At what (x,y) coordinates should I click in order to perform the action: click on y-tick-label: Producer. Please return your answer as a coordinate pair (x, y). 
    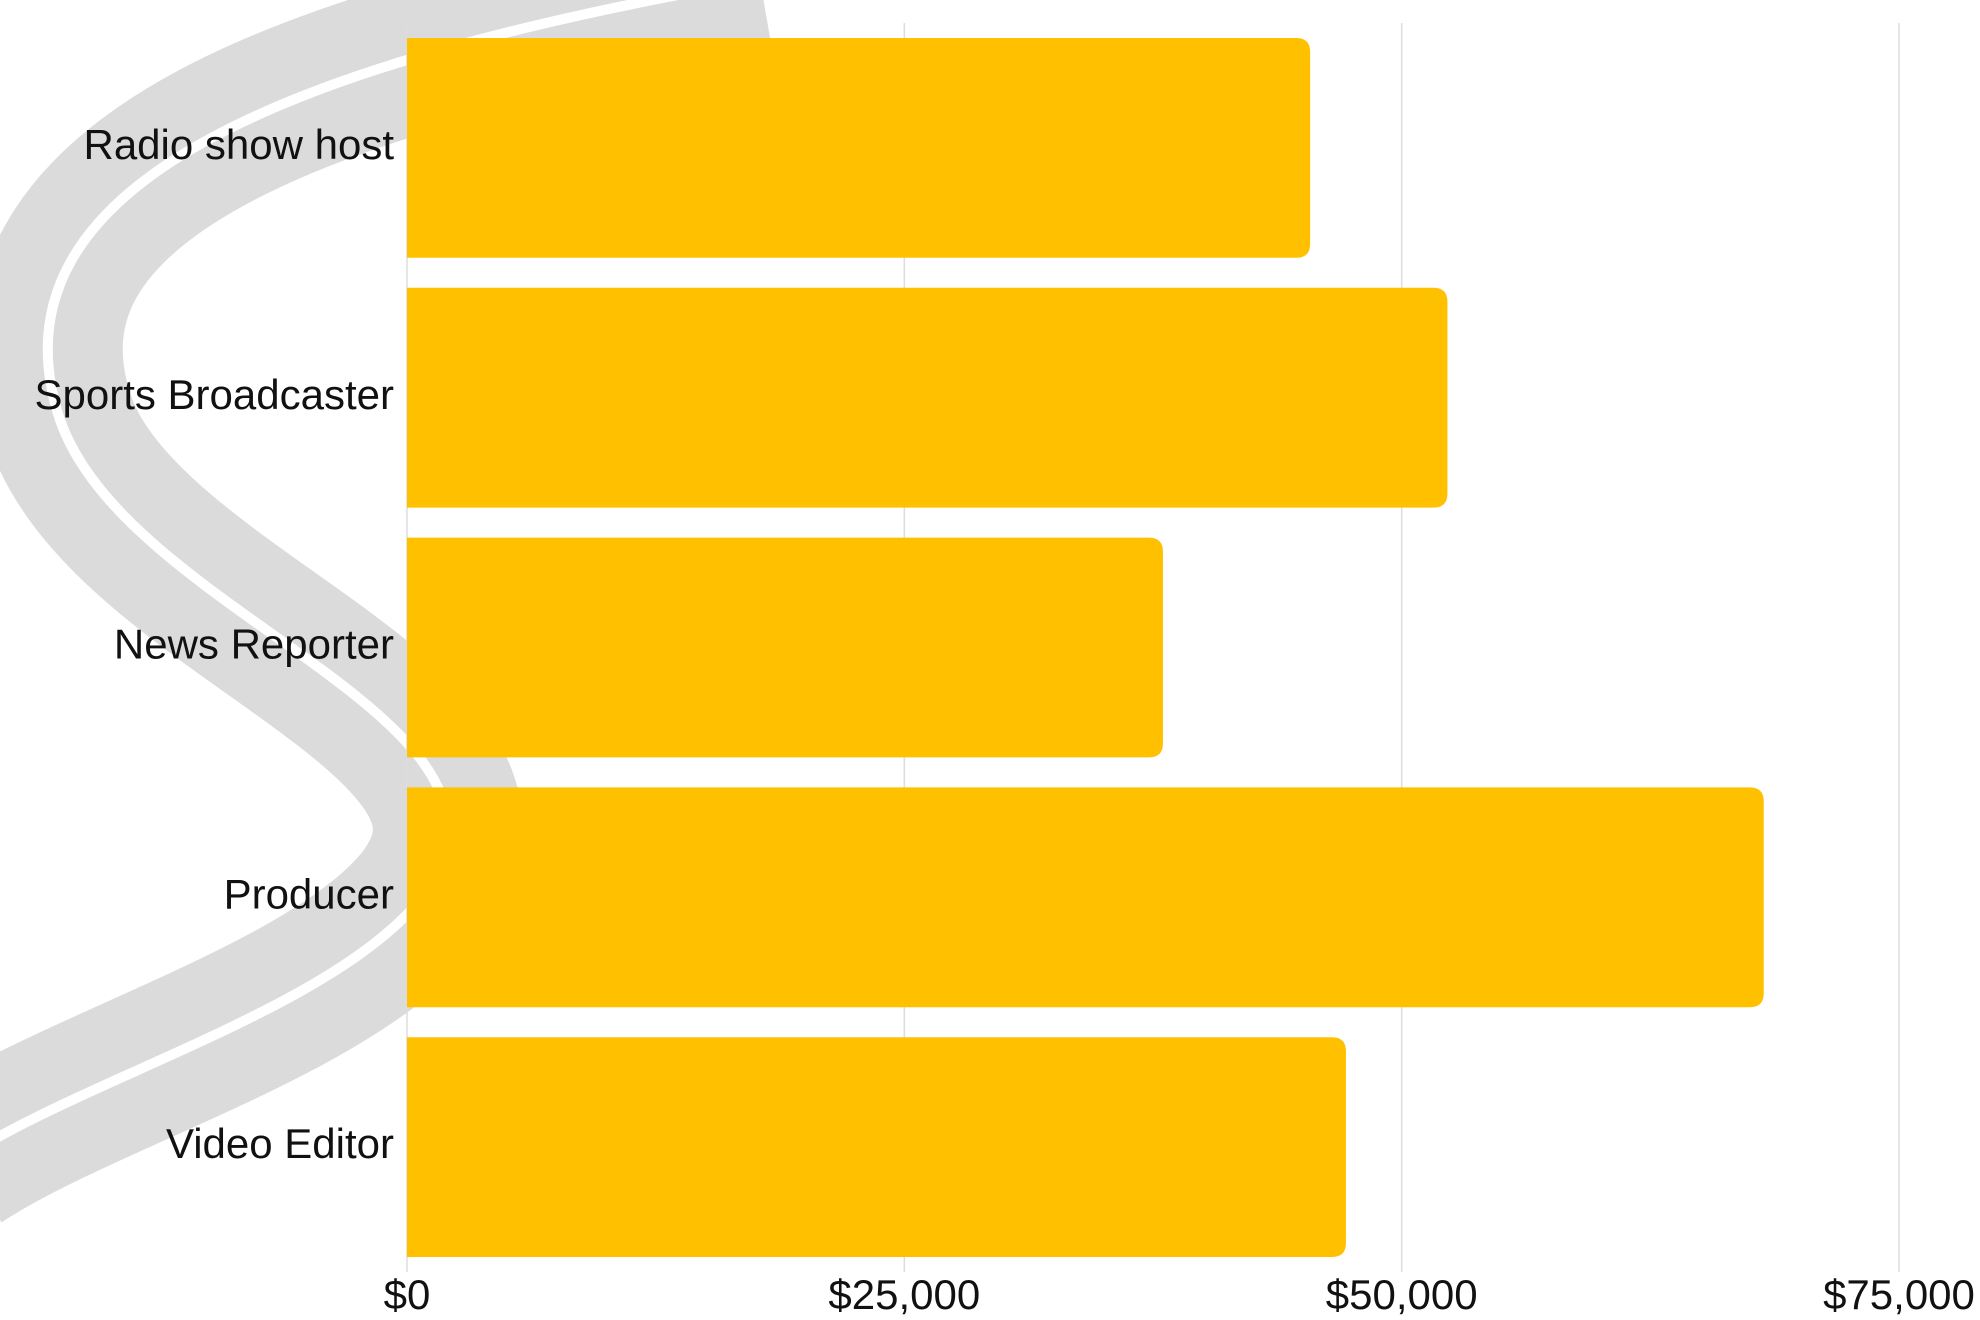
    Looking at the image, I should click on (309, 893).